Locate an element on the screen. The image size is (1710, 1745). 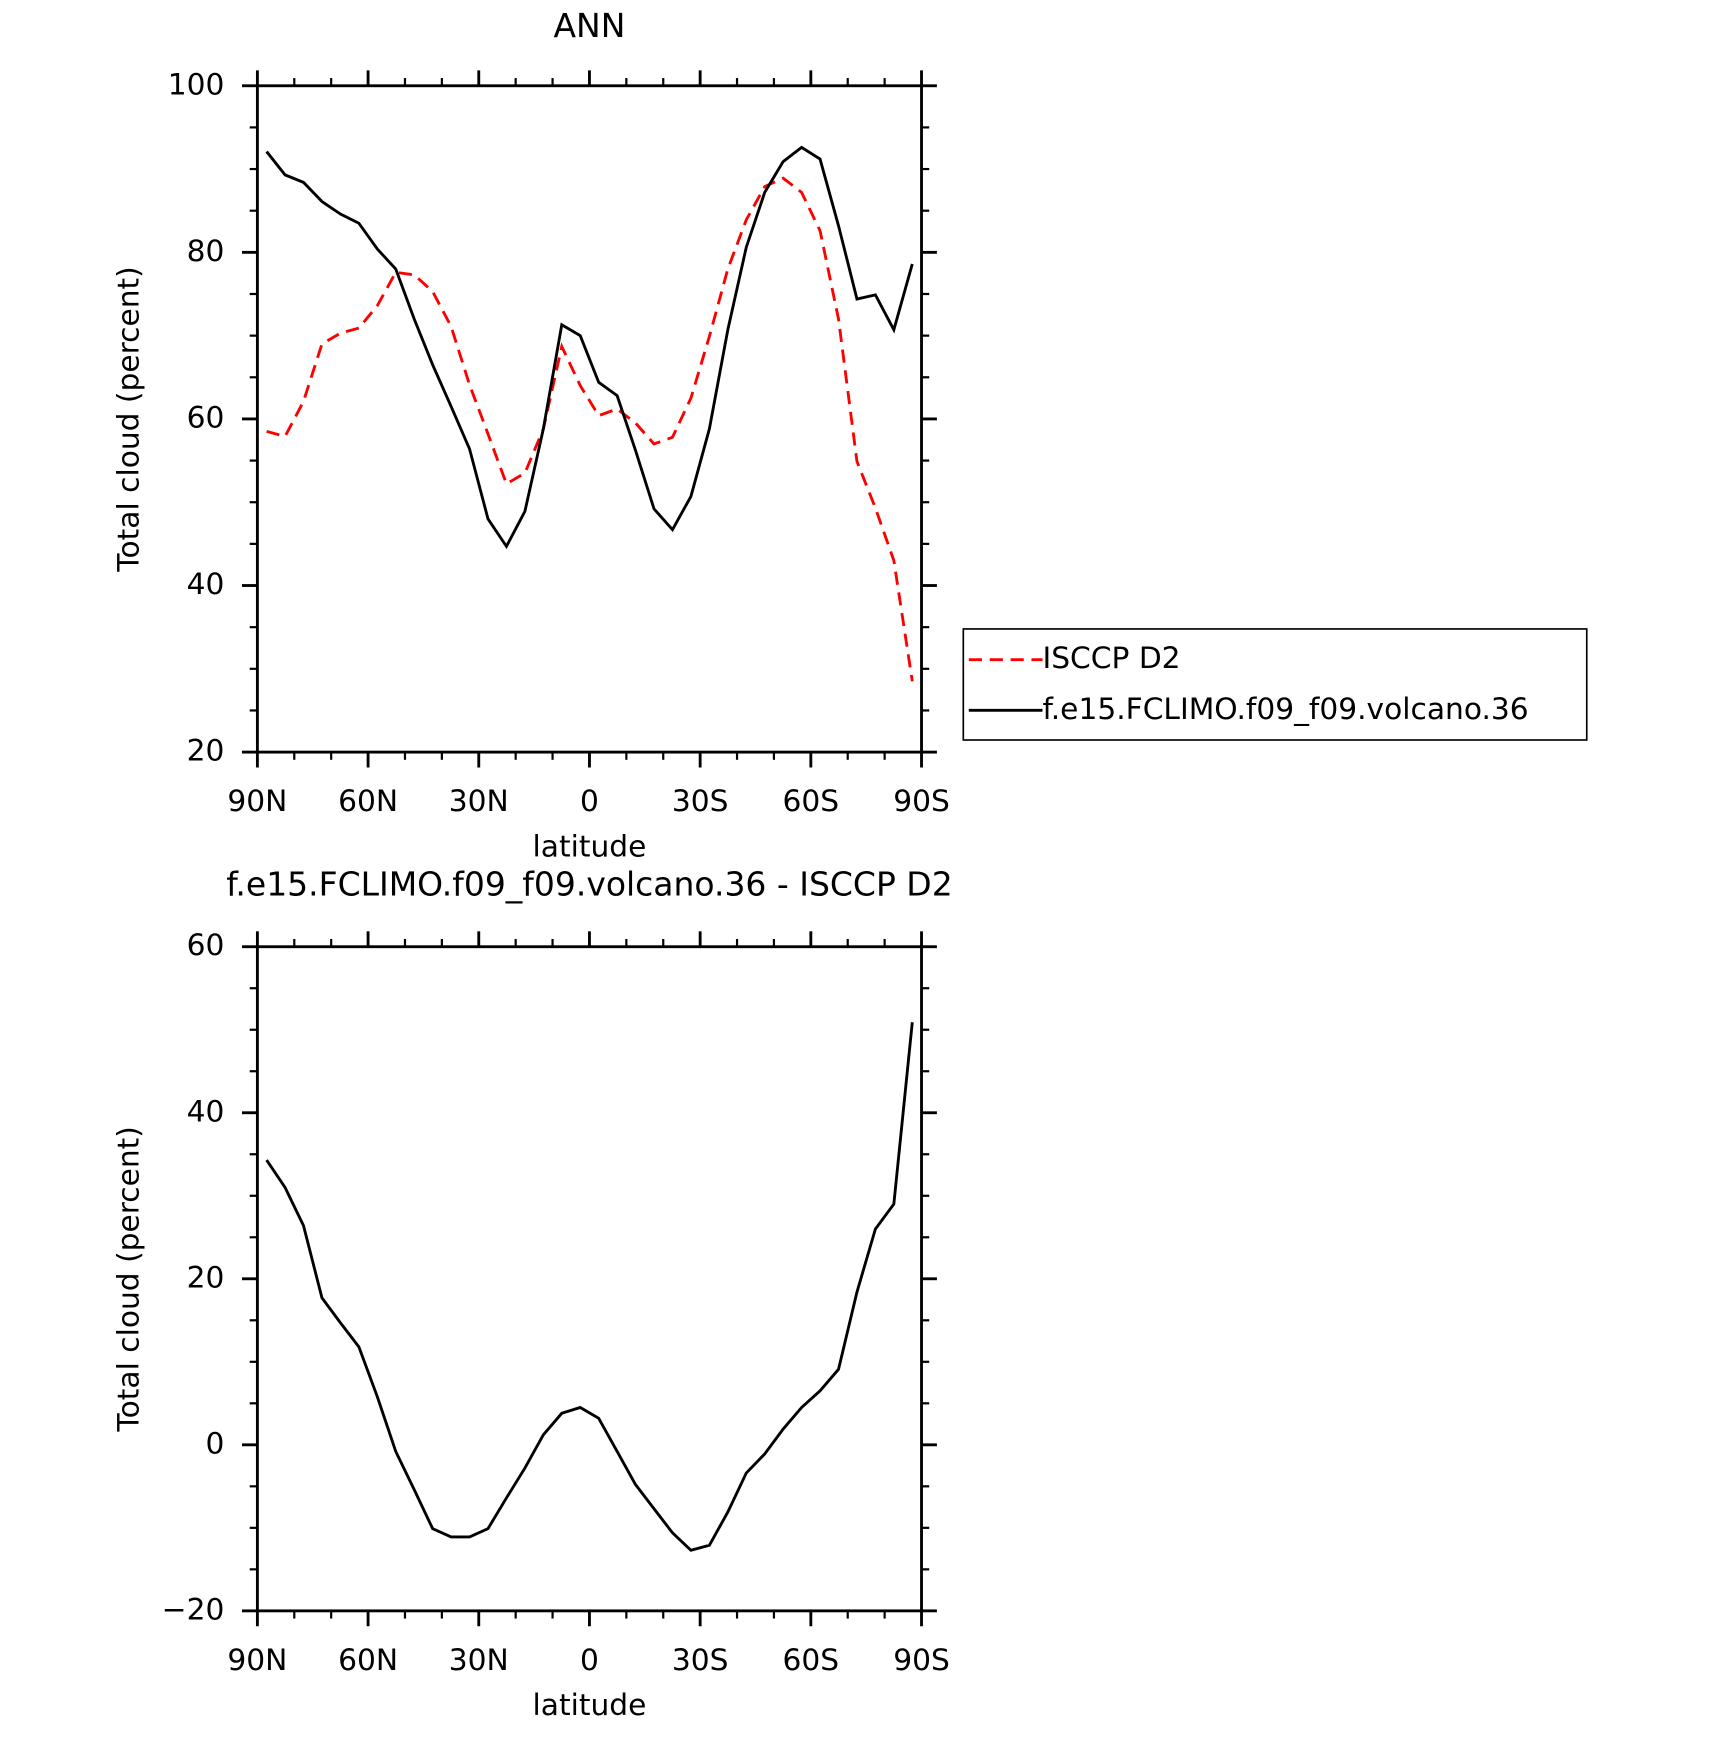
y-tick-label: 80 is located at coordinates (206, 250).